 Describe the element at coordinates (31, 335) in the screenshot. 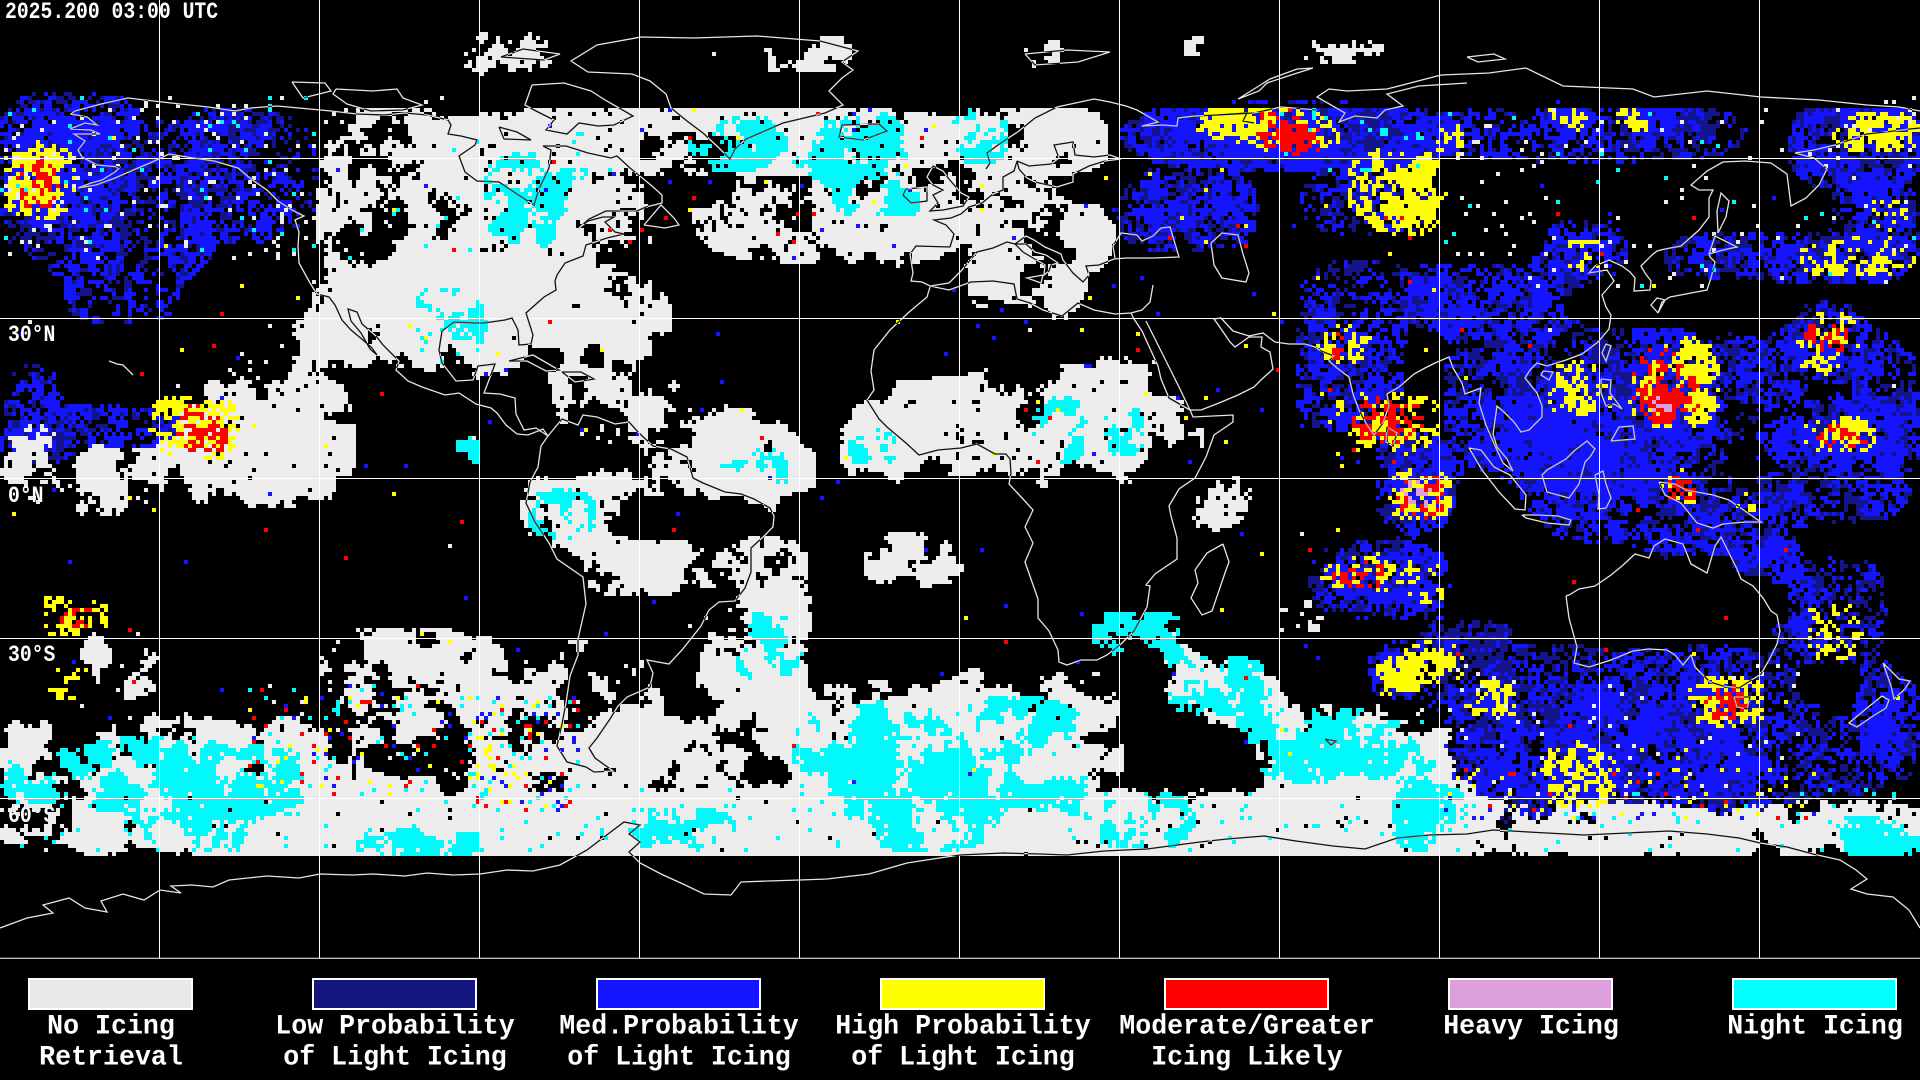

I see `svg-text: 30°N` at that location.